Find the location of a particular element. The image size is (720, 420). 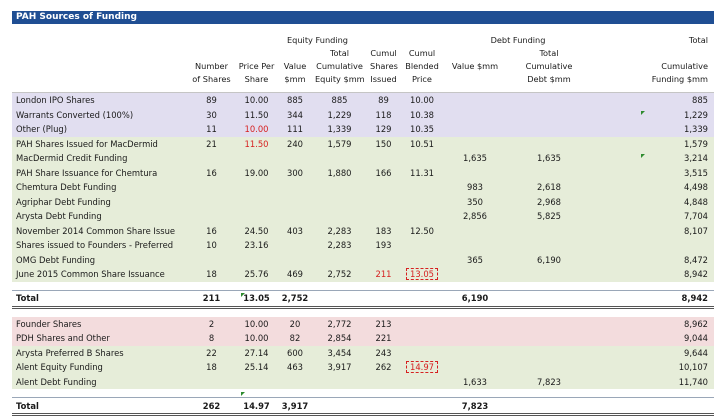

shares-cell: 11 is located at coordinates (211, 129).